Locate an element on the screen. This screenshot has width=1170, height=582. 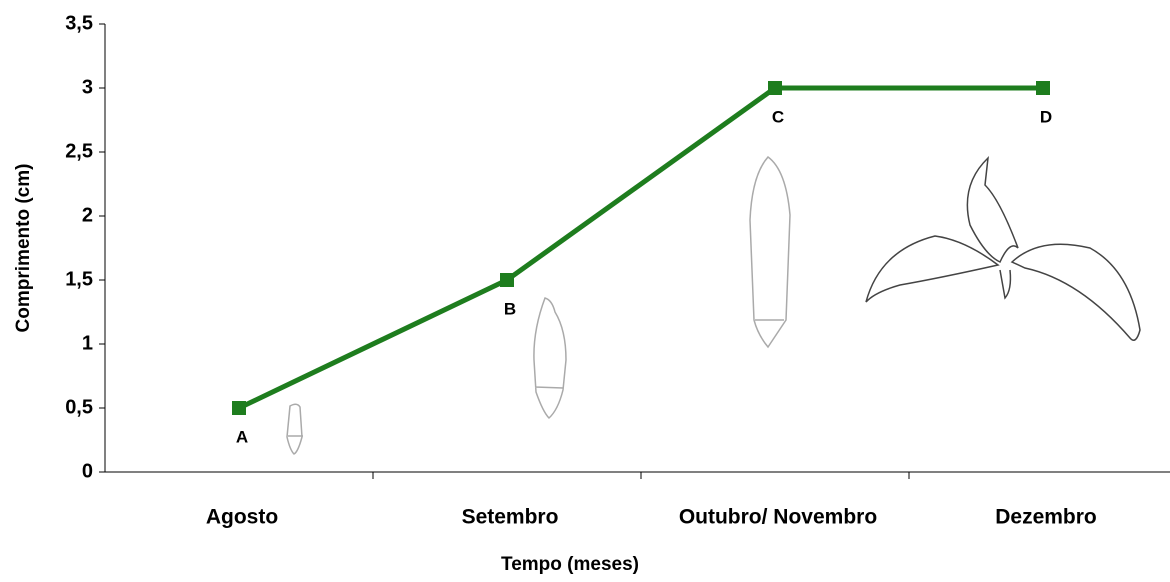
x-tick-label: Agosto is located at coordinates (242, 517).